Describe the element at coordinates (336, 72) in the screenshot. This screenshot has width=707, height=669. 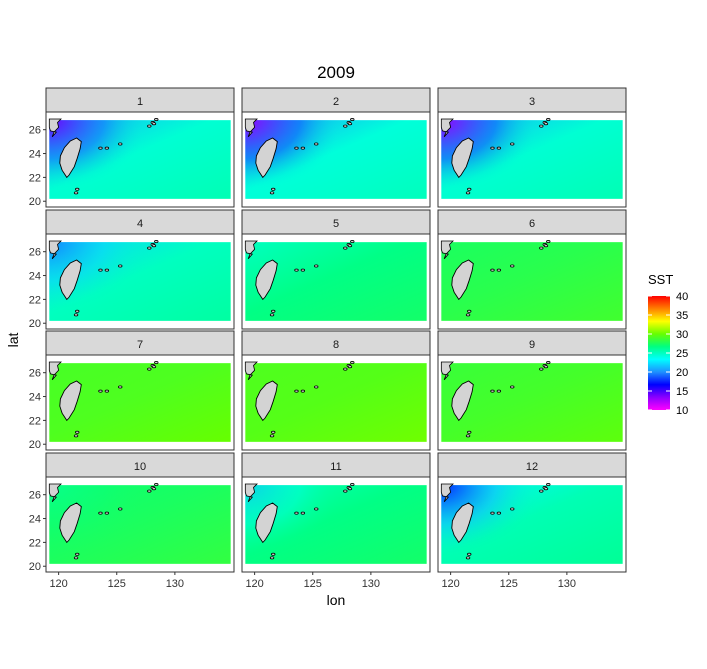
I see `chart-title: 2009` at that location.